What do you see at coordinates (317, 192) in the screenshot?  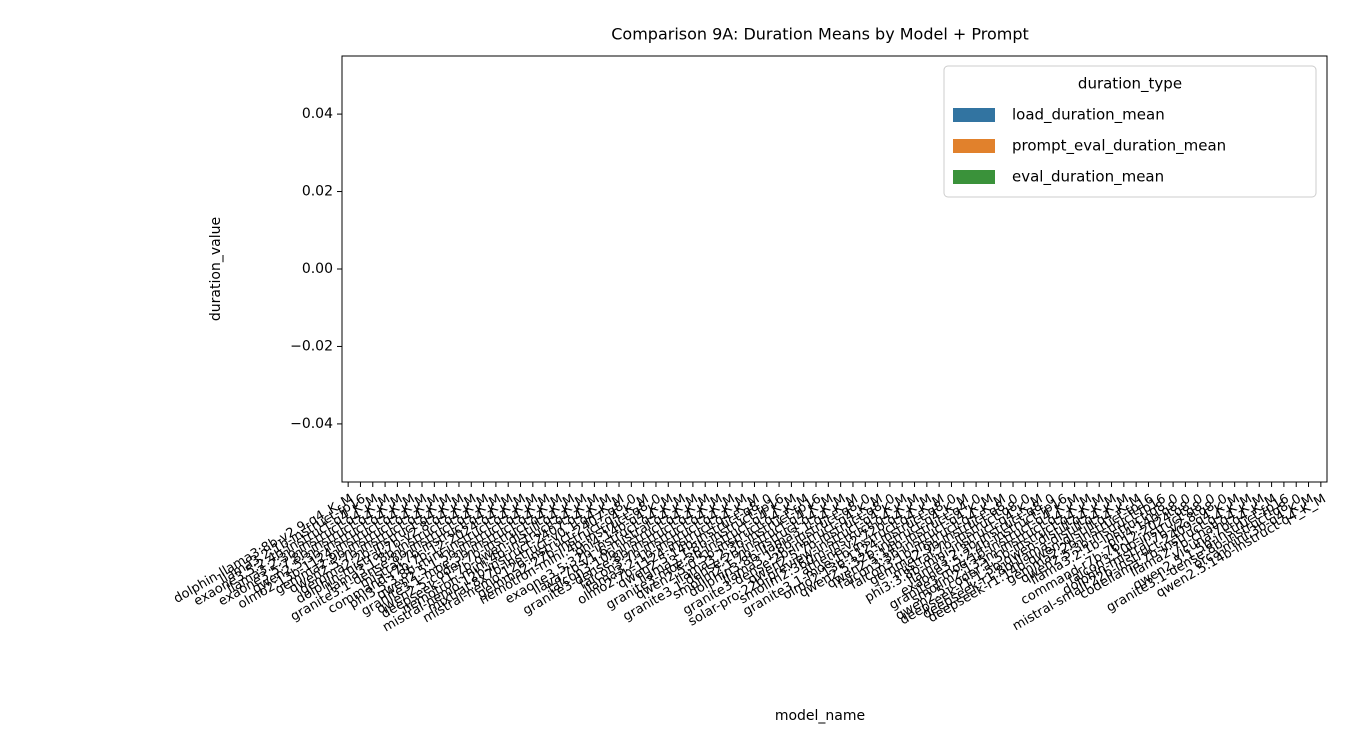 I see `y-tick-label: 0.02` at bounding box center [317, 192].